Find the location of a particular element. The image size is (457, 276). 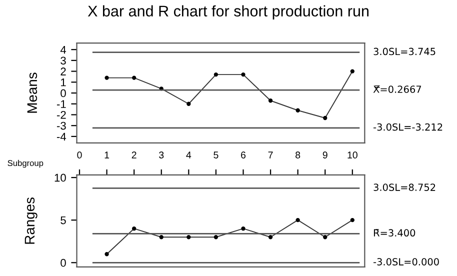

x-tick-label: 6 is located at coordinates (243, 155).